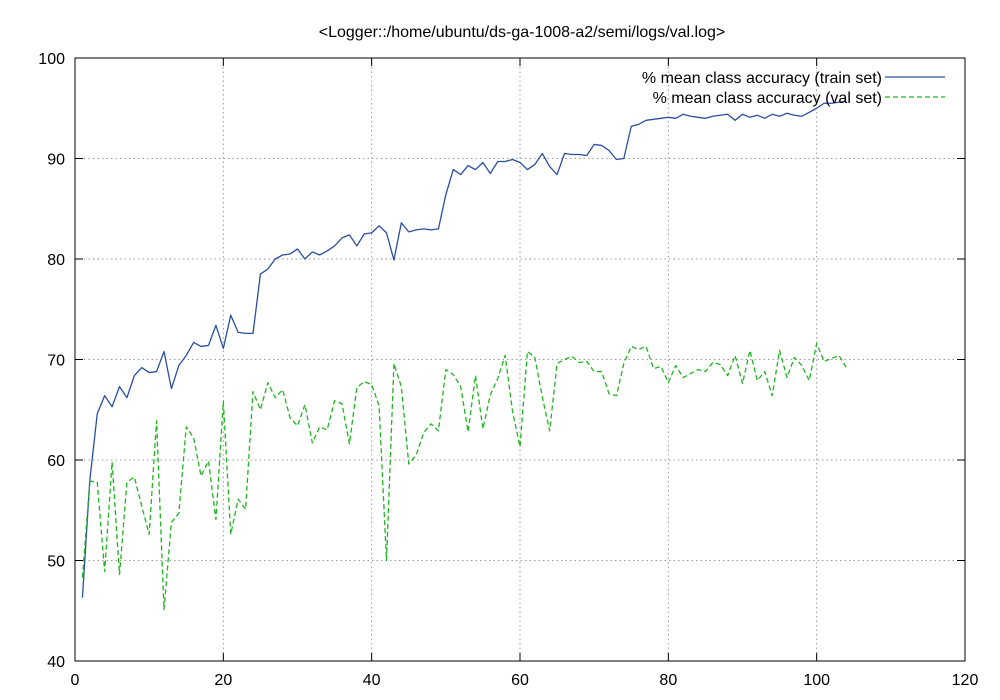  Describe the element at coordinates (767, 98) in the screenshot. I see `legend-label: % mean class accuracy (val set)` at that location.